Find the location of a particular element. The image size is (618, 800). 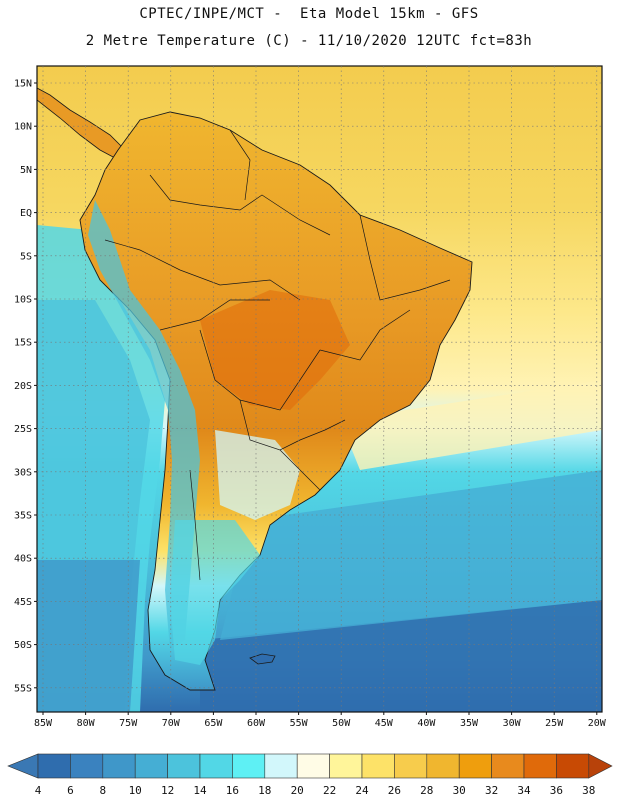

south-atlantic-cool is located at coordinates (411, 555).